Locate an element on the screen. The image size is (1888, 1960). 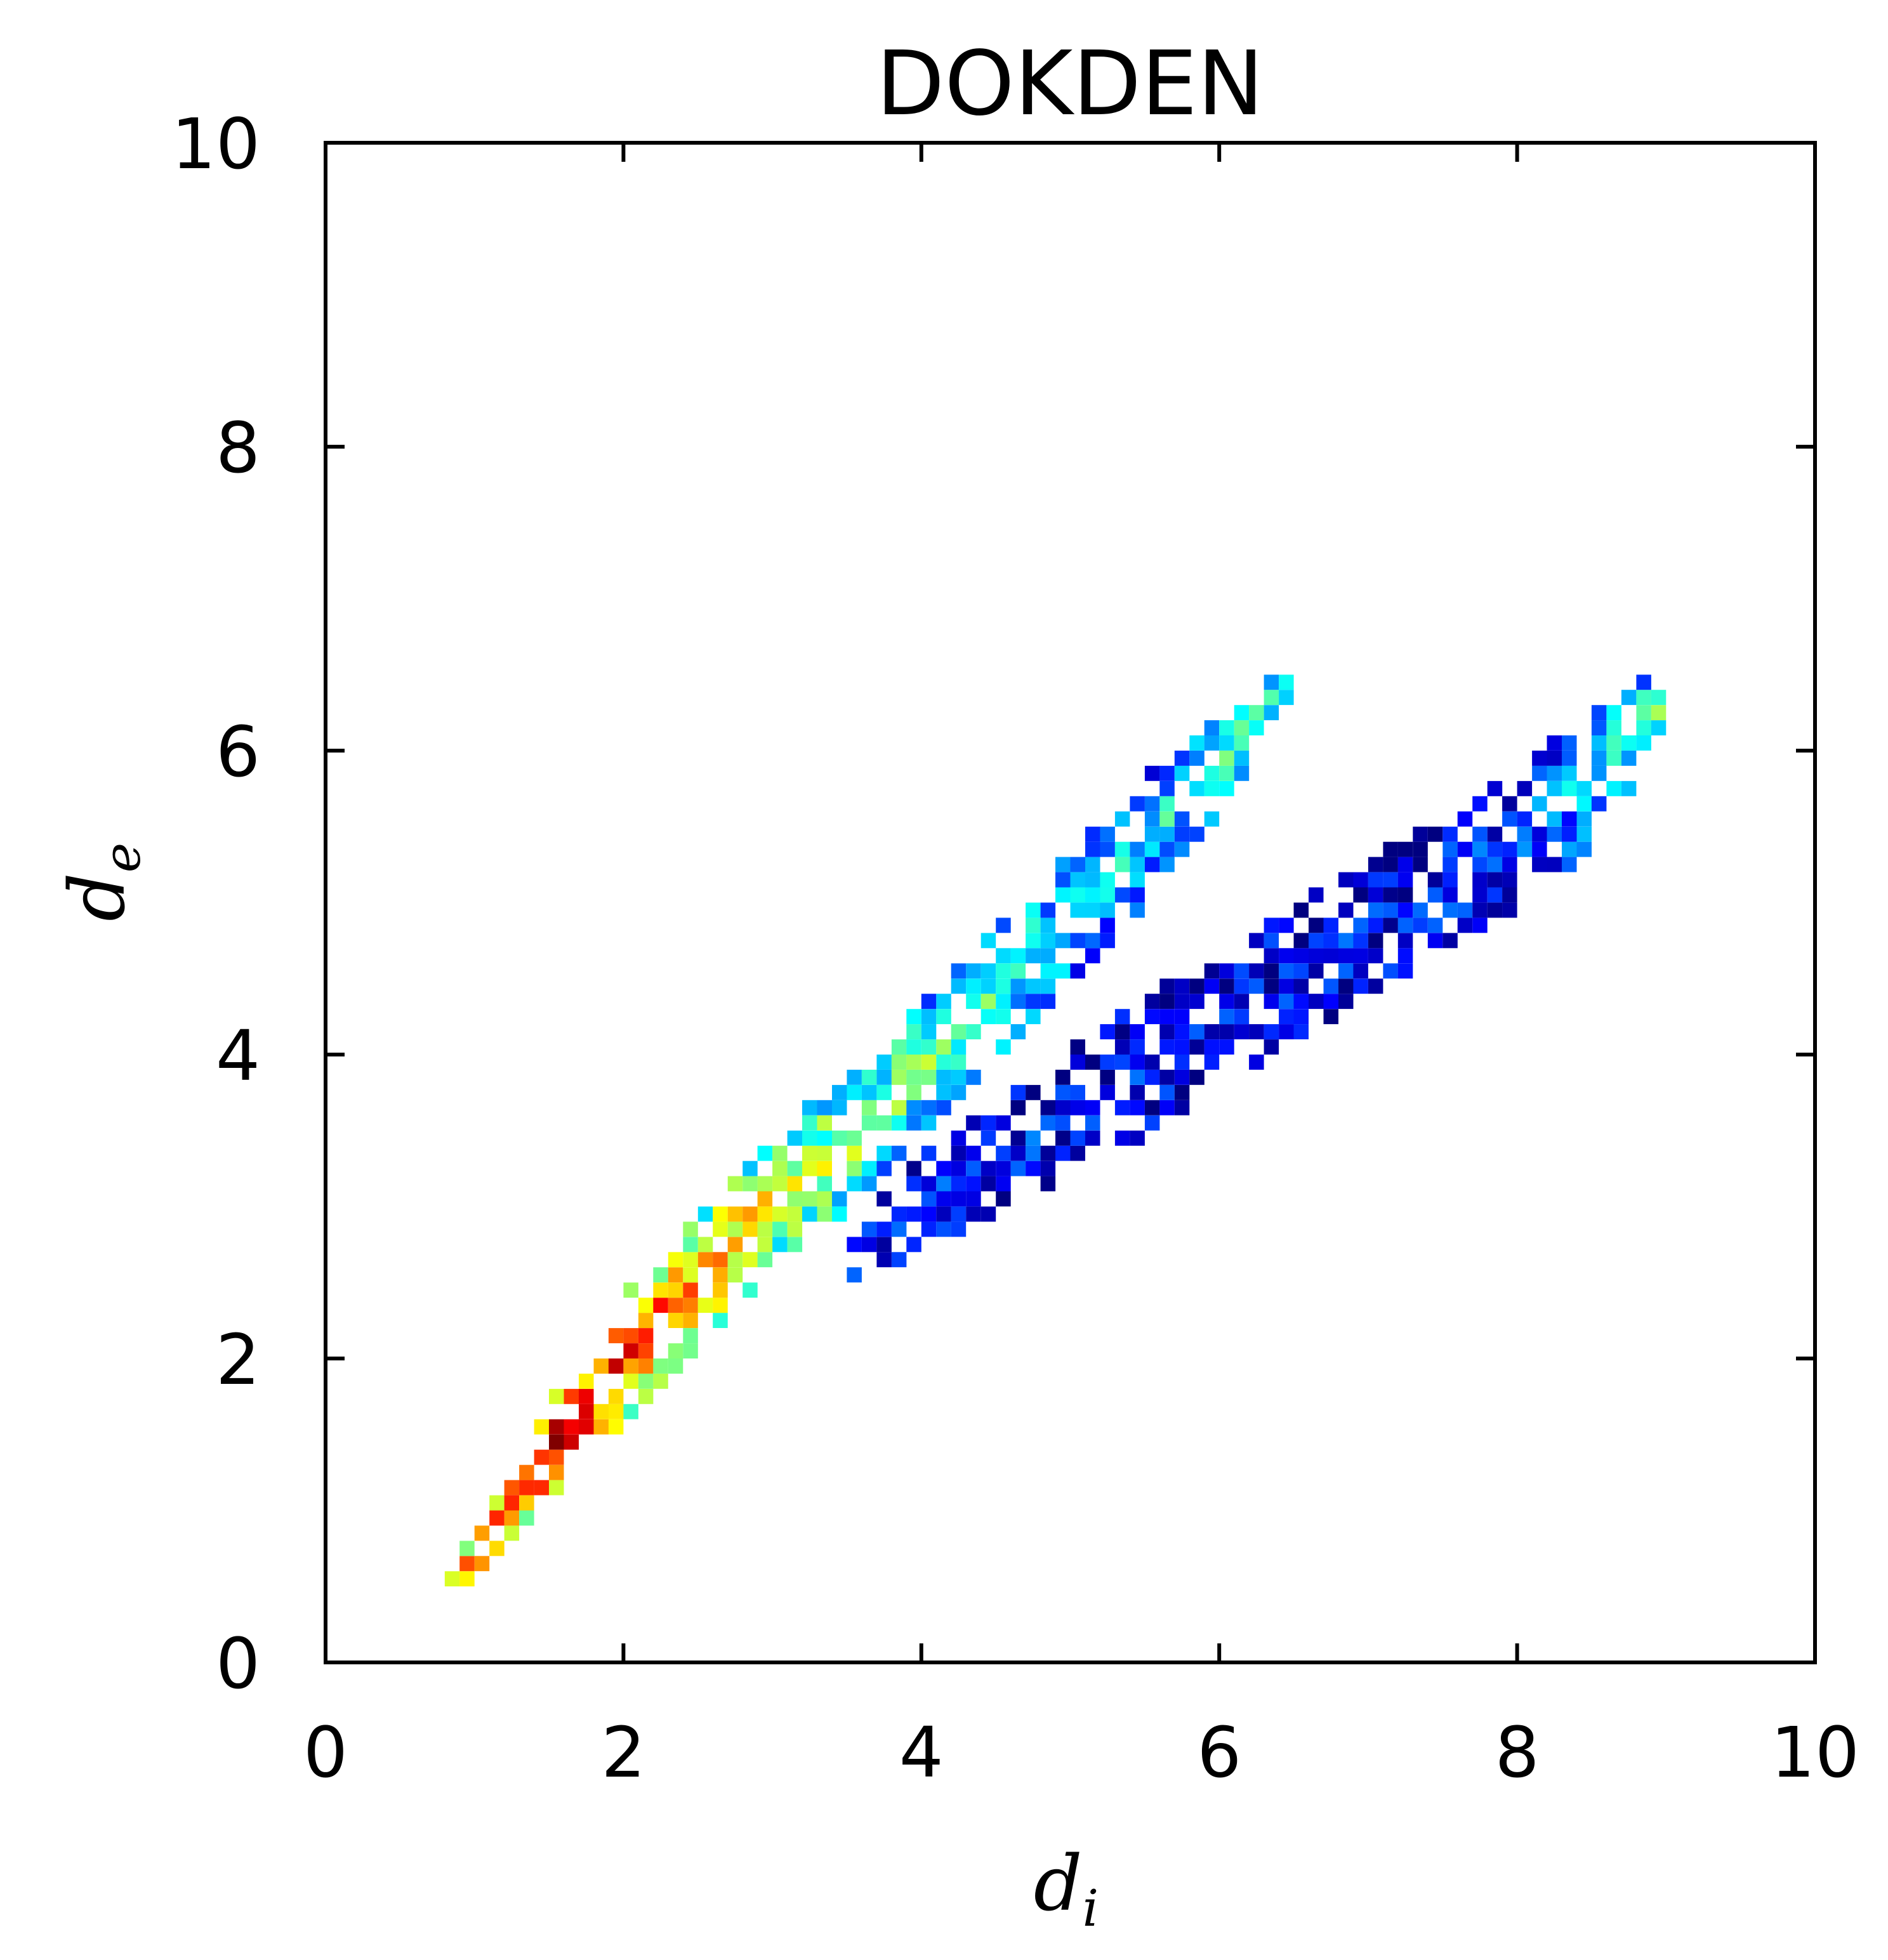
y-tick-label: 0 is located at coordinates (238, 1663).